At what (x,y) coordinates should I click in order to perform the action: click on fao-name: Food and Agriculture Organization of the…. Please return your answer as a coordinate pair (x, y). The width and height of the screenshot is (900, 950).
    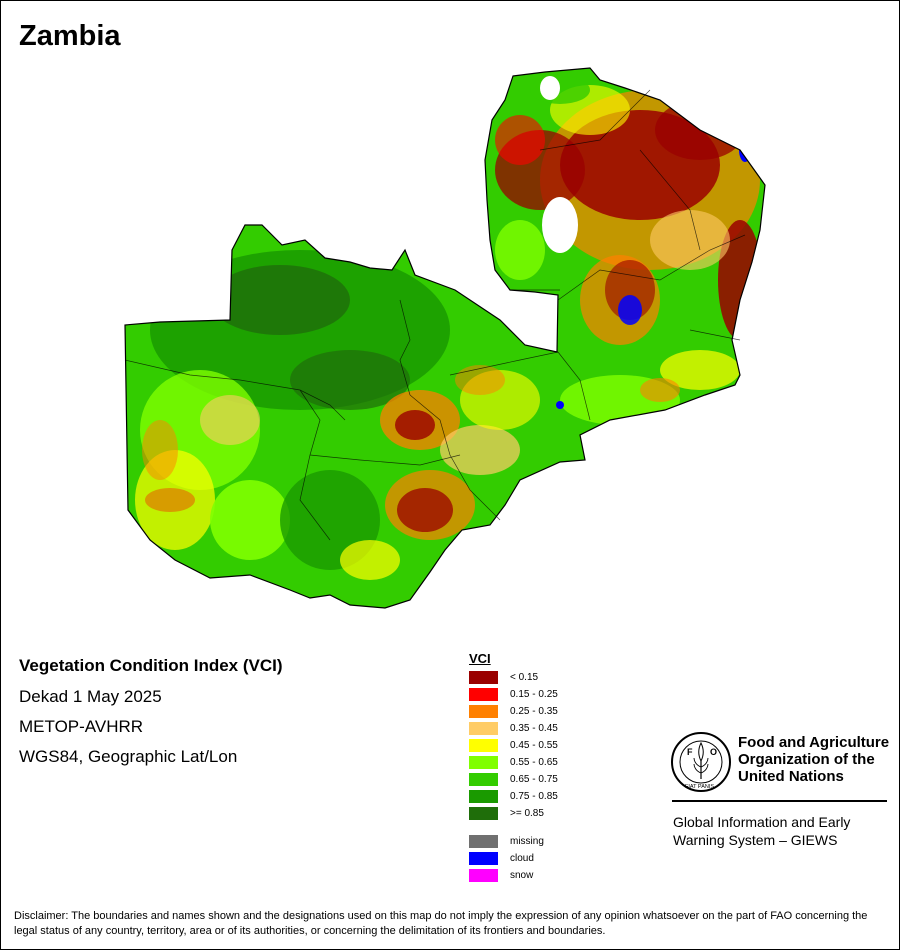
    Looking at the image, I should click on (814, 759).